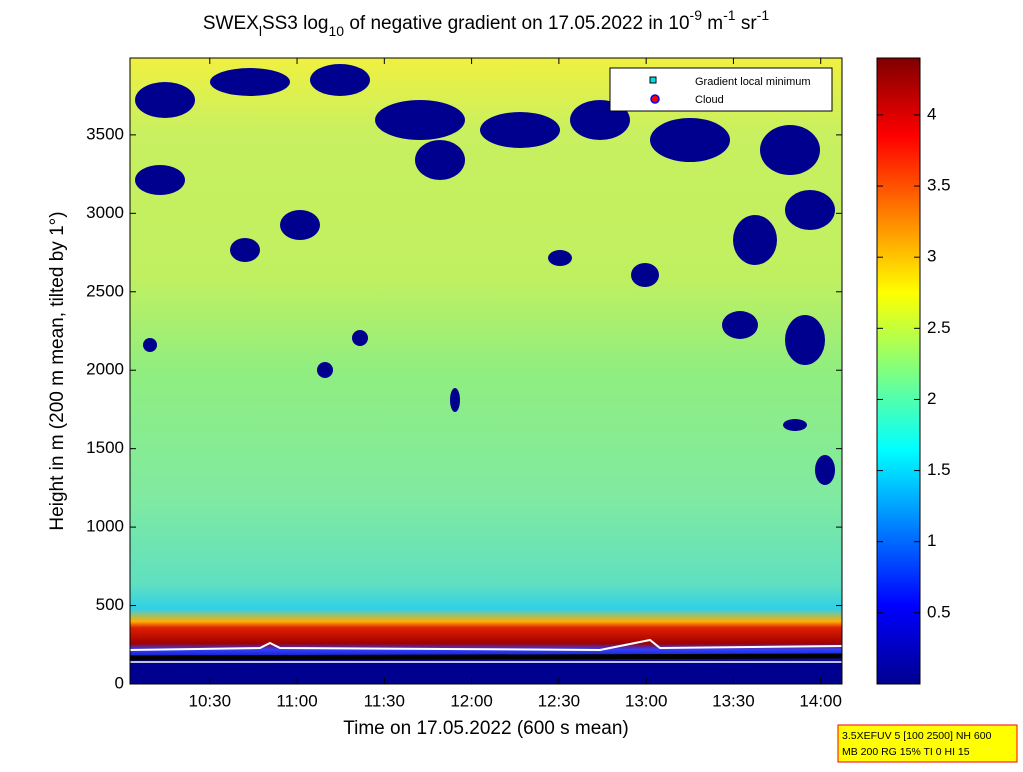 The height and width of the screenshot is (772, 1023). I want to click on colorbar, so click(898, 371).